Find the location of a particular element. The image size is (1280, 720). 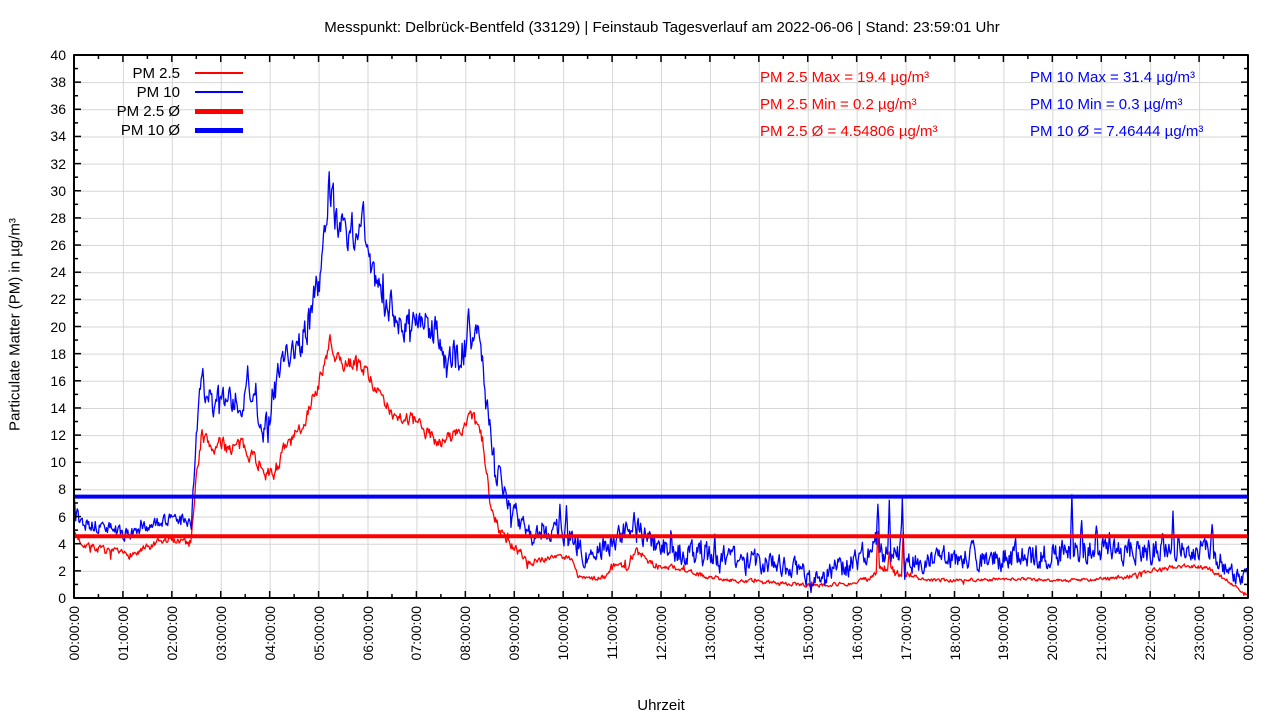

stat-pm25-max: PM 2.5 Max = 19.4 µg/m³ is located at coordinates (845, 77).